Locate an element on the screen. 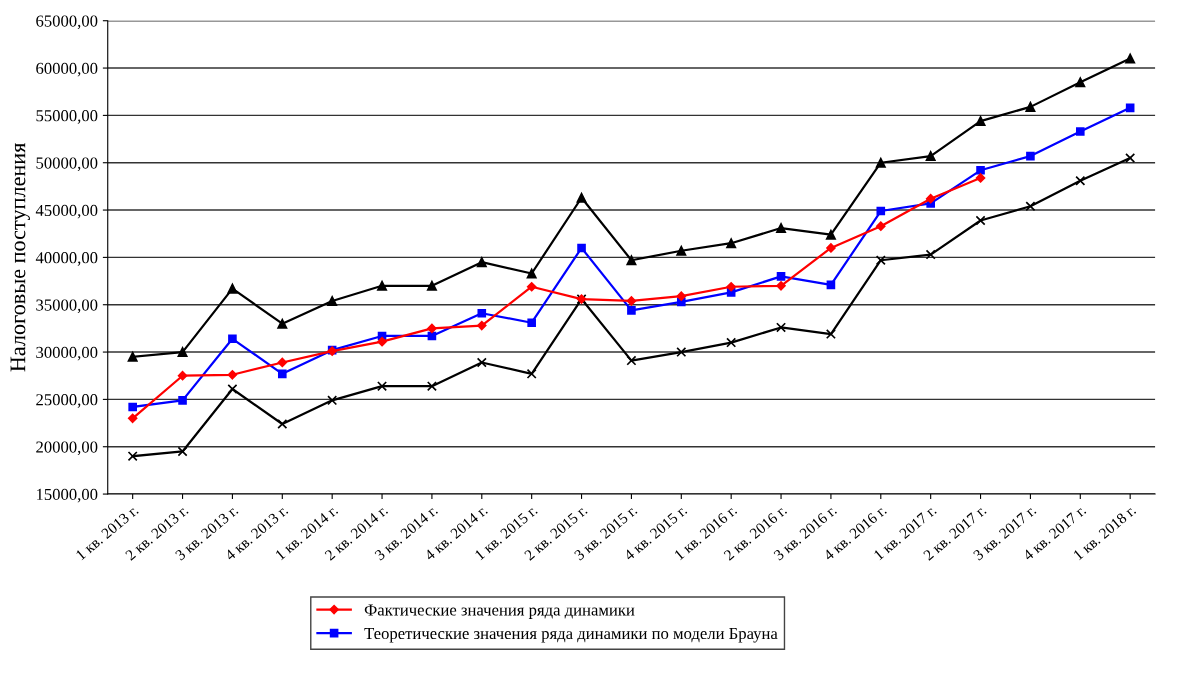  y-tick-label: 35000,00 is located at coordinates (67, 306).